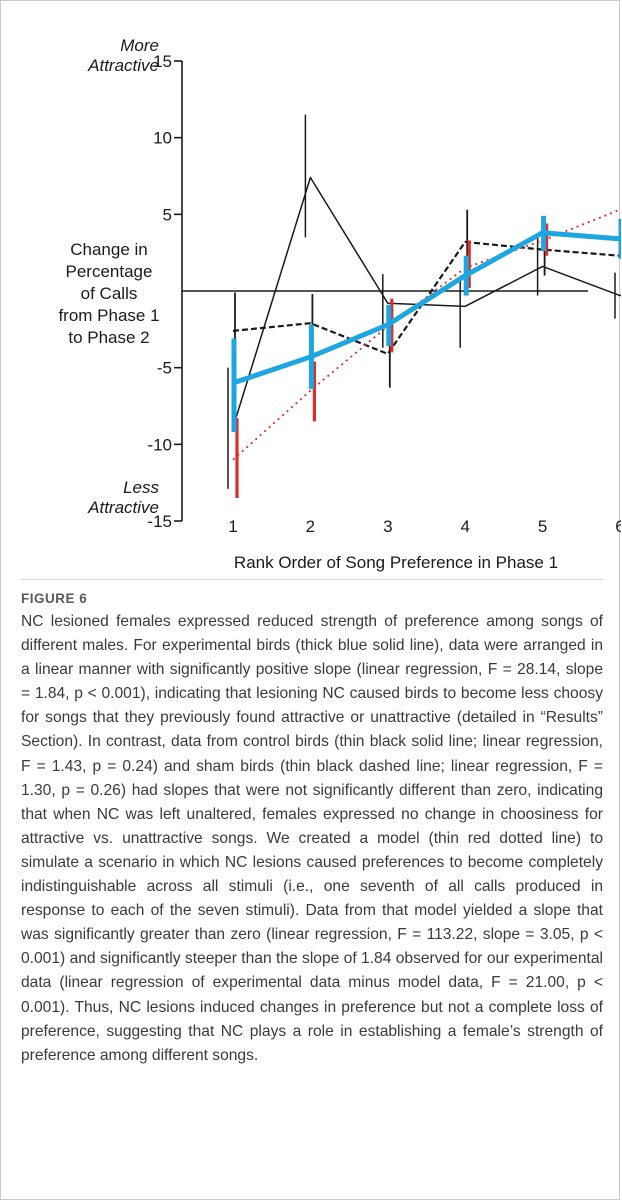 This screenshot has width=622, height=1202. Describe the element at coordinates (387, 526) in the screenshot. I see `x-tick-label: 3` at that location.